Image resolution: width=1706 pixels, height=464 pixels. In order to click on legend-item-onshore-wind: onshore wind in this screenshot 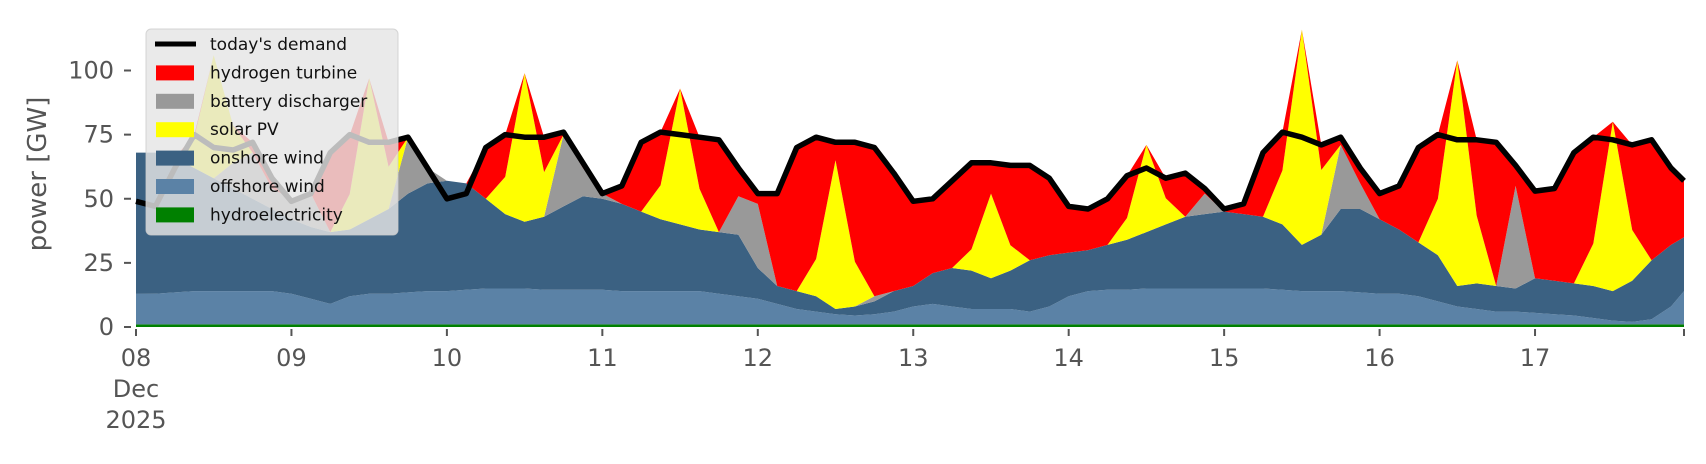, I will do `click(240, 159)`.